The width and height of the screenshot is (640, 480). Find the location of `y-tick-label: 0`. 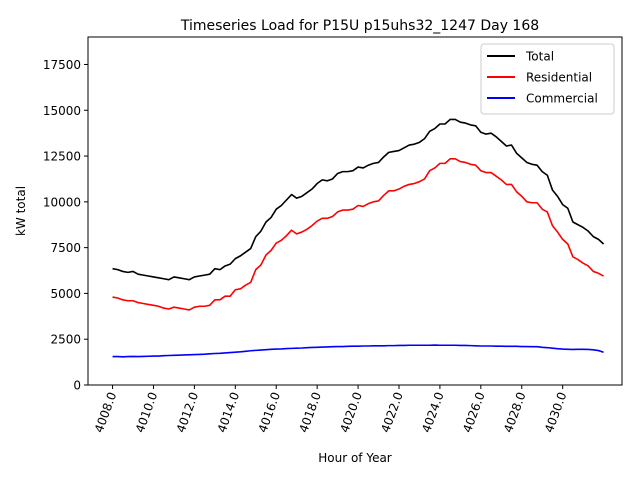

y-tick-label: 0 is located at coordinates (77, 386).